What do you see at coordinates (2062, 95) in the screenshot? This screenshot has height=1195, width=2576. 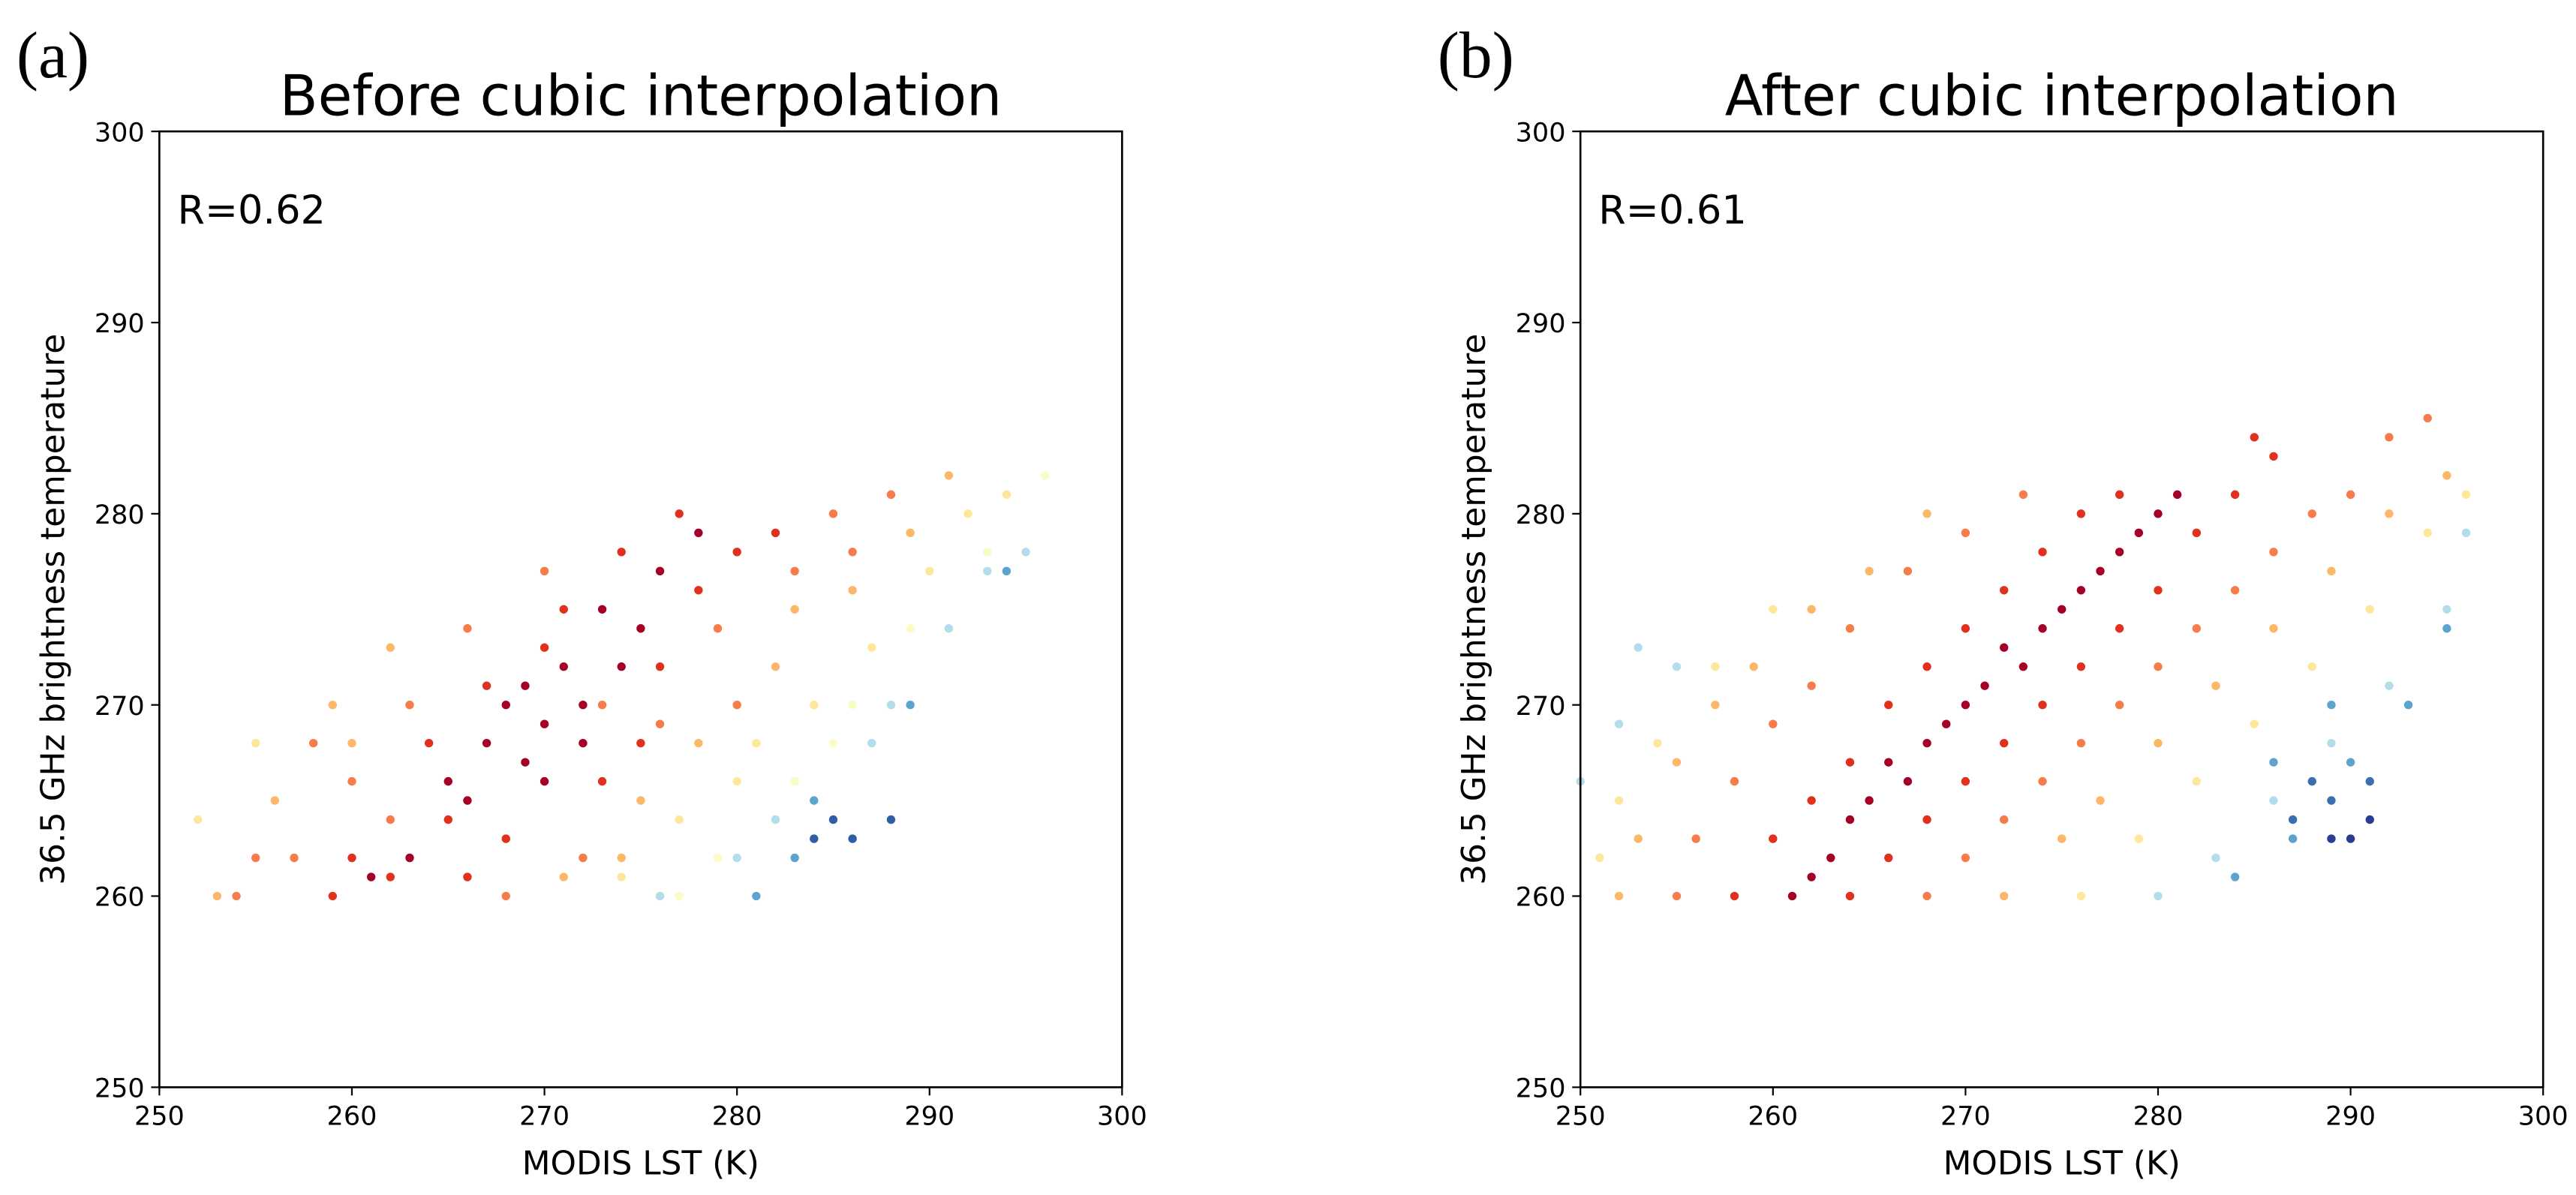 I see `chart-title: After cubic interpolation` at bounding box center [2062, 95].